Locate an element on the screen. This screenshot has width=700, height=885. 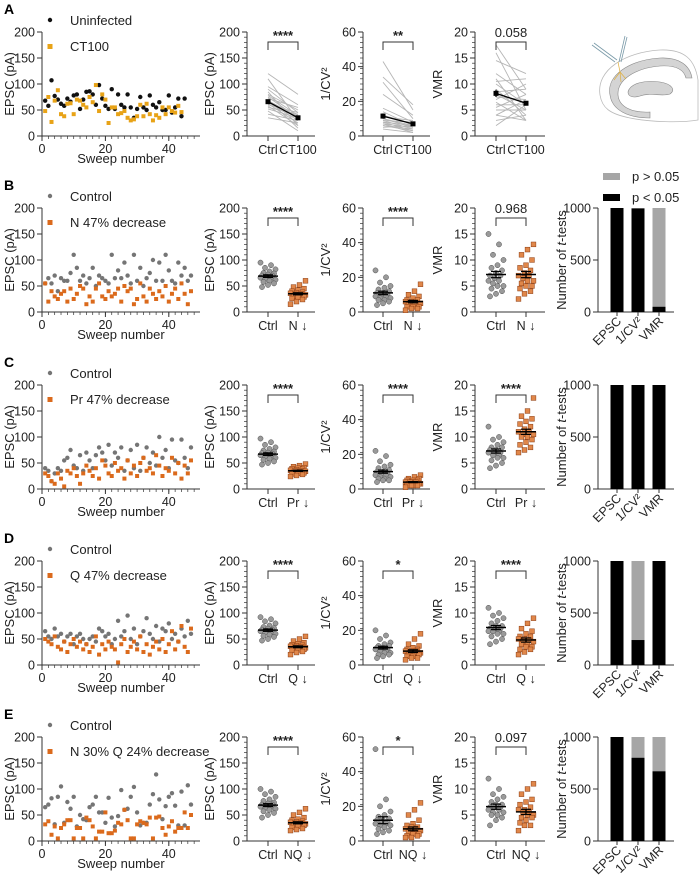
y-label-prefix: Number of is located at coordinates (561, 455).